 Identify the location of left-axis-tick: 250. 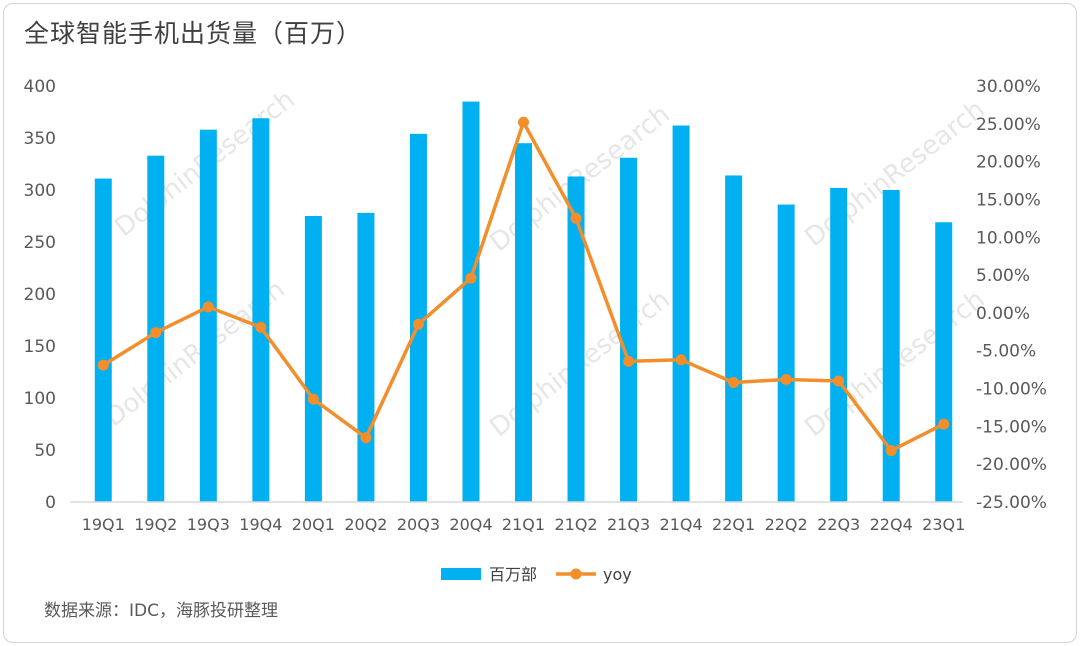
(40, 243).